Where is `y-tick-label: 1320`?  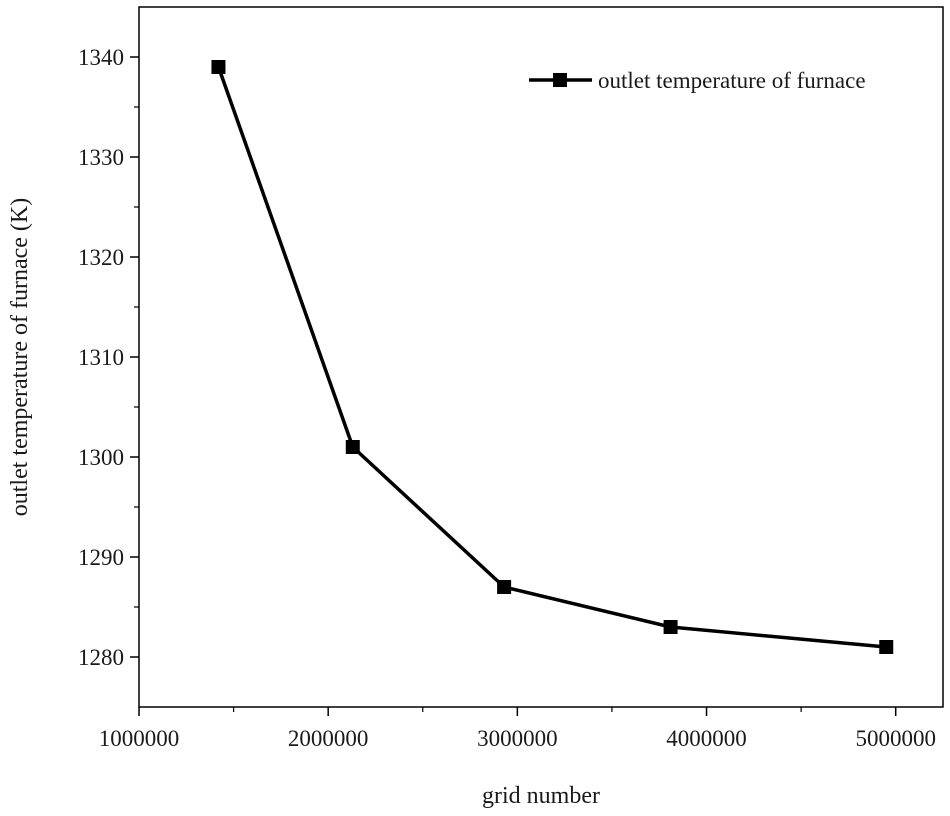
y-tick-label: 1320 is located at coordinates (101, 257).